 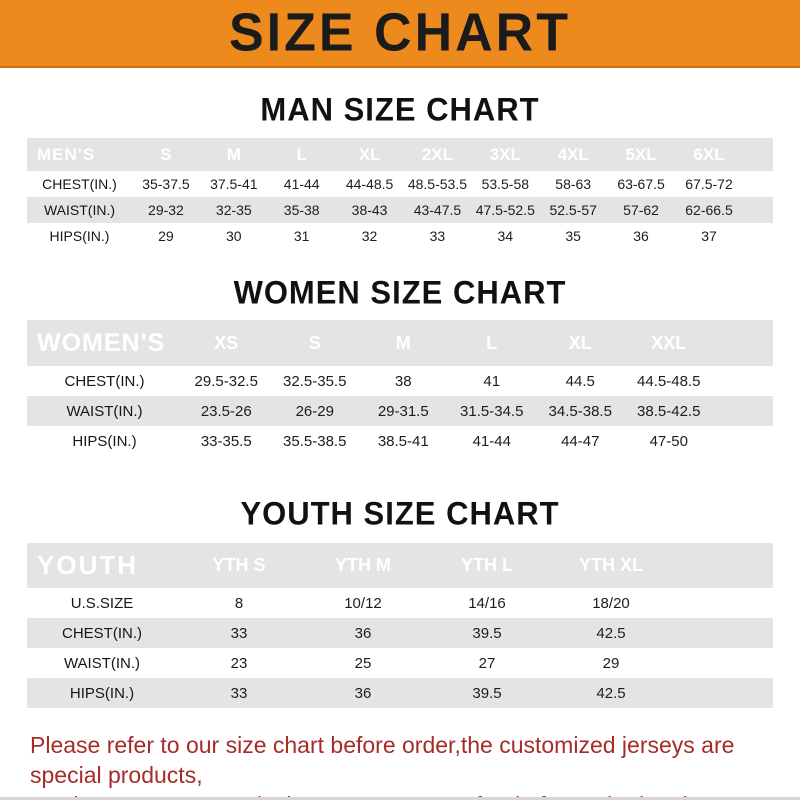 I want to click on table-cell: 32.5-35.5, so click(x=315, y=381).